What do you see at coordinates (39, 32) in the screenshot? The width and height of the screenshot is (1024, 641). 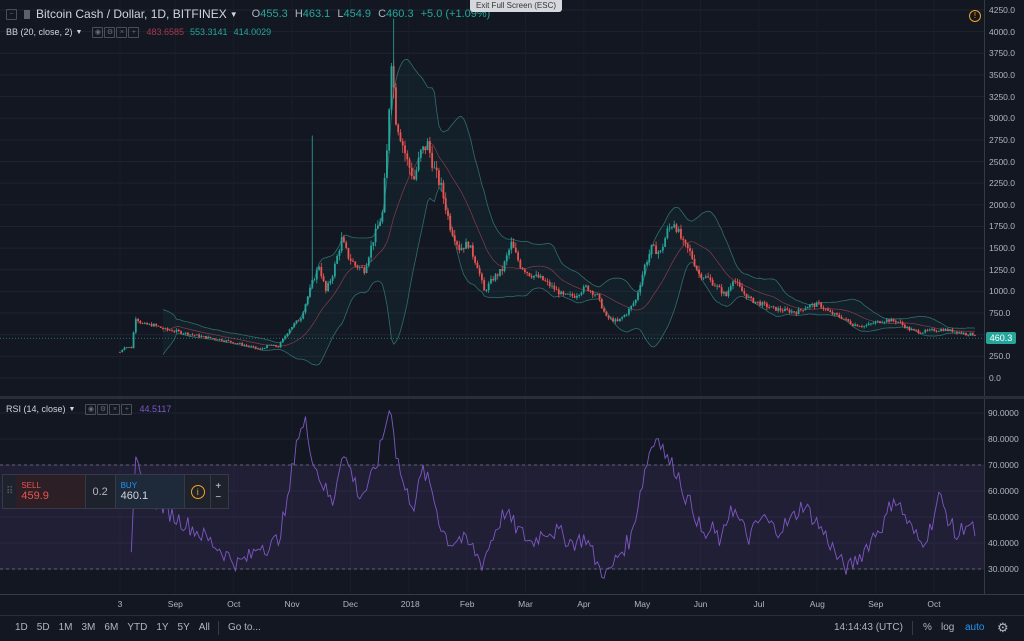 I see `bb-label: BB (20, close, 2)` at bounding box center [39, 32].